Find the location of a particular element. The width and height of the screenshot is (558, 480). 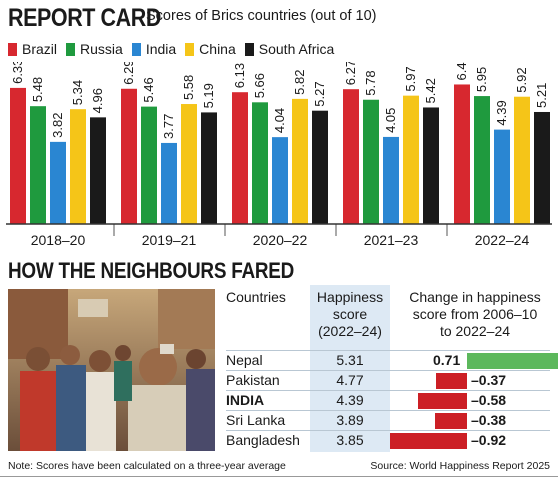

cell-score: 4.77 is located at coordinates (350, 380).